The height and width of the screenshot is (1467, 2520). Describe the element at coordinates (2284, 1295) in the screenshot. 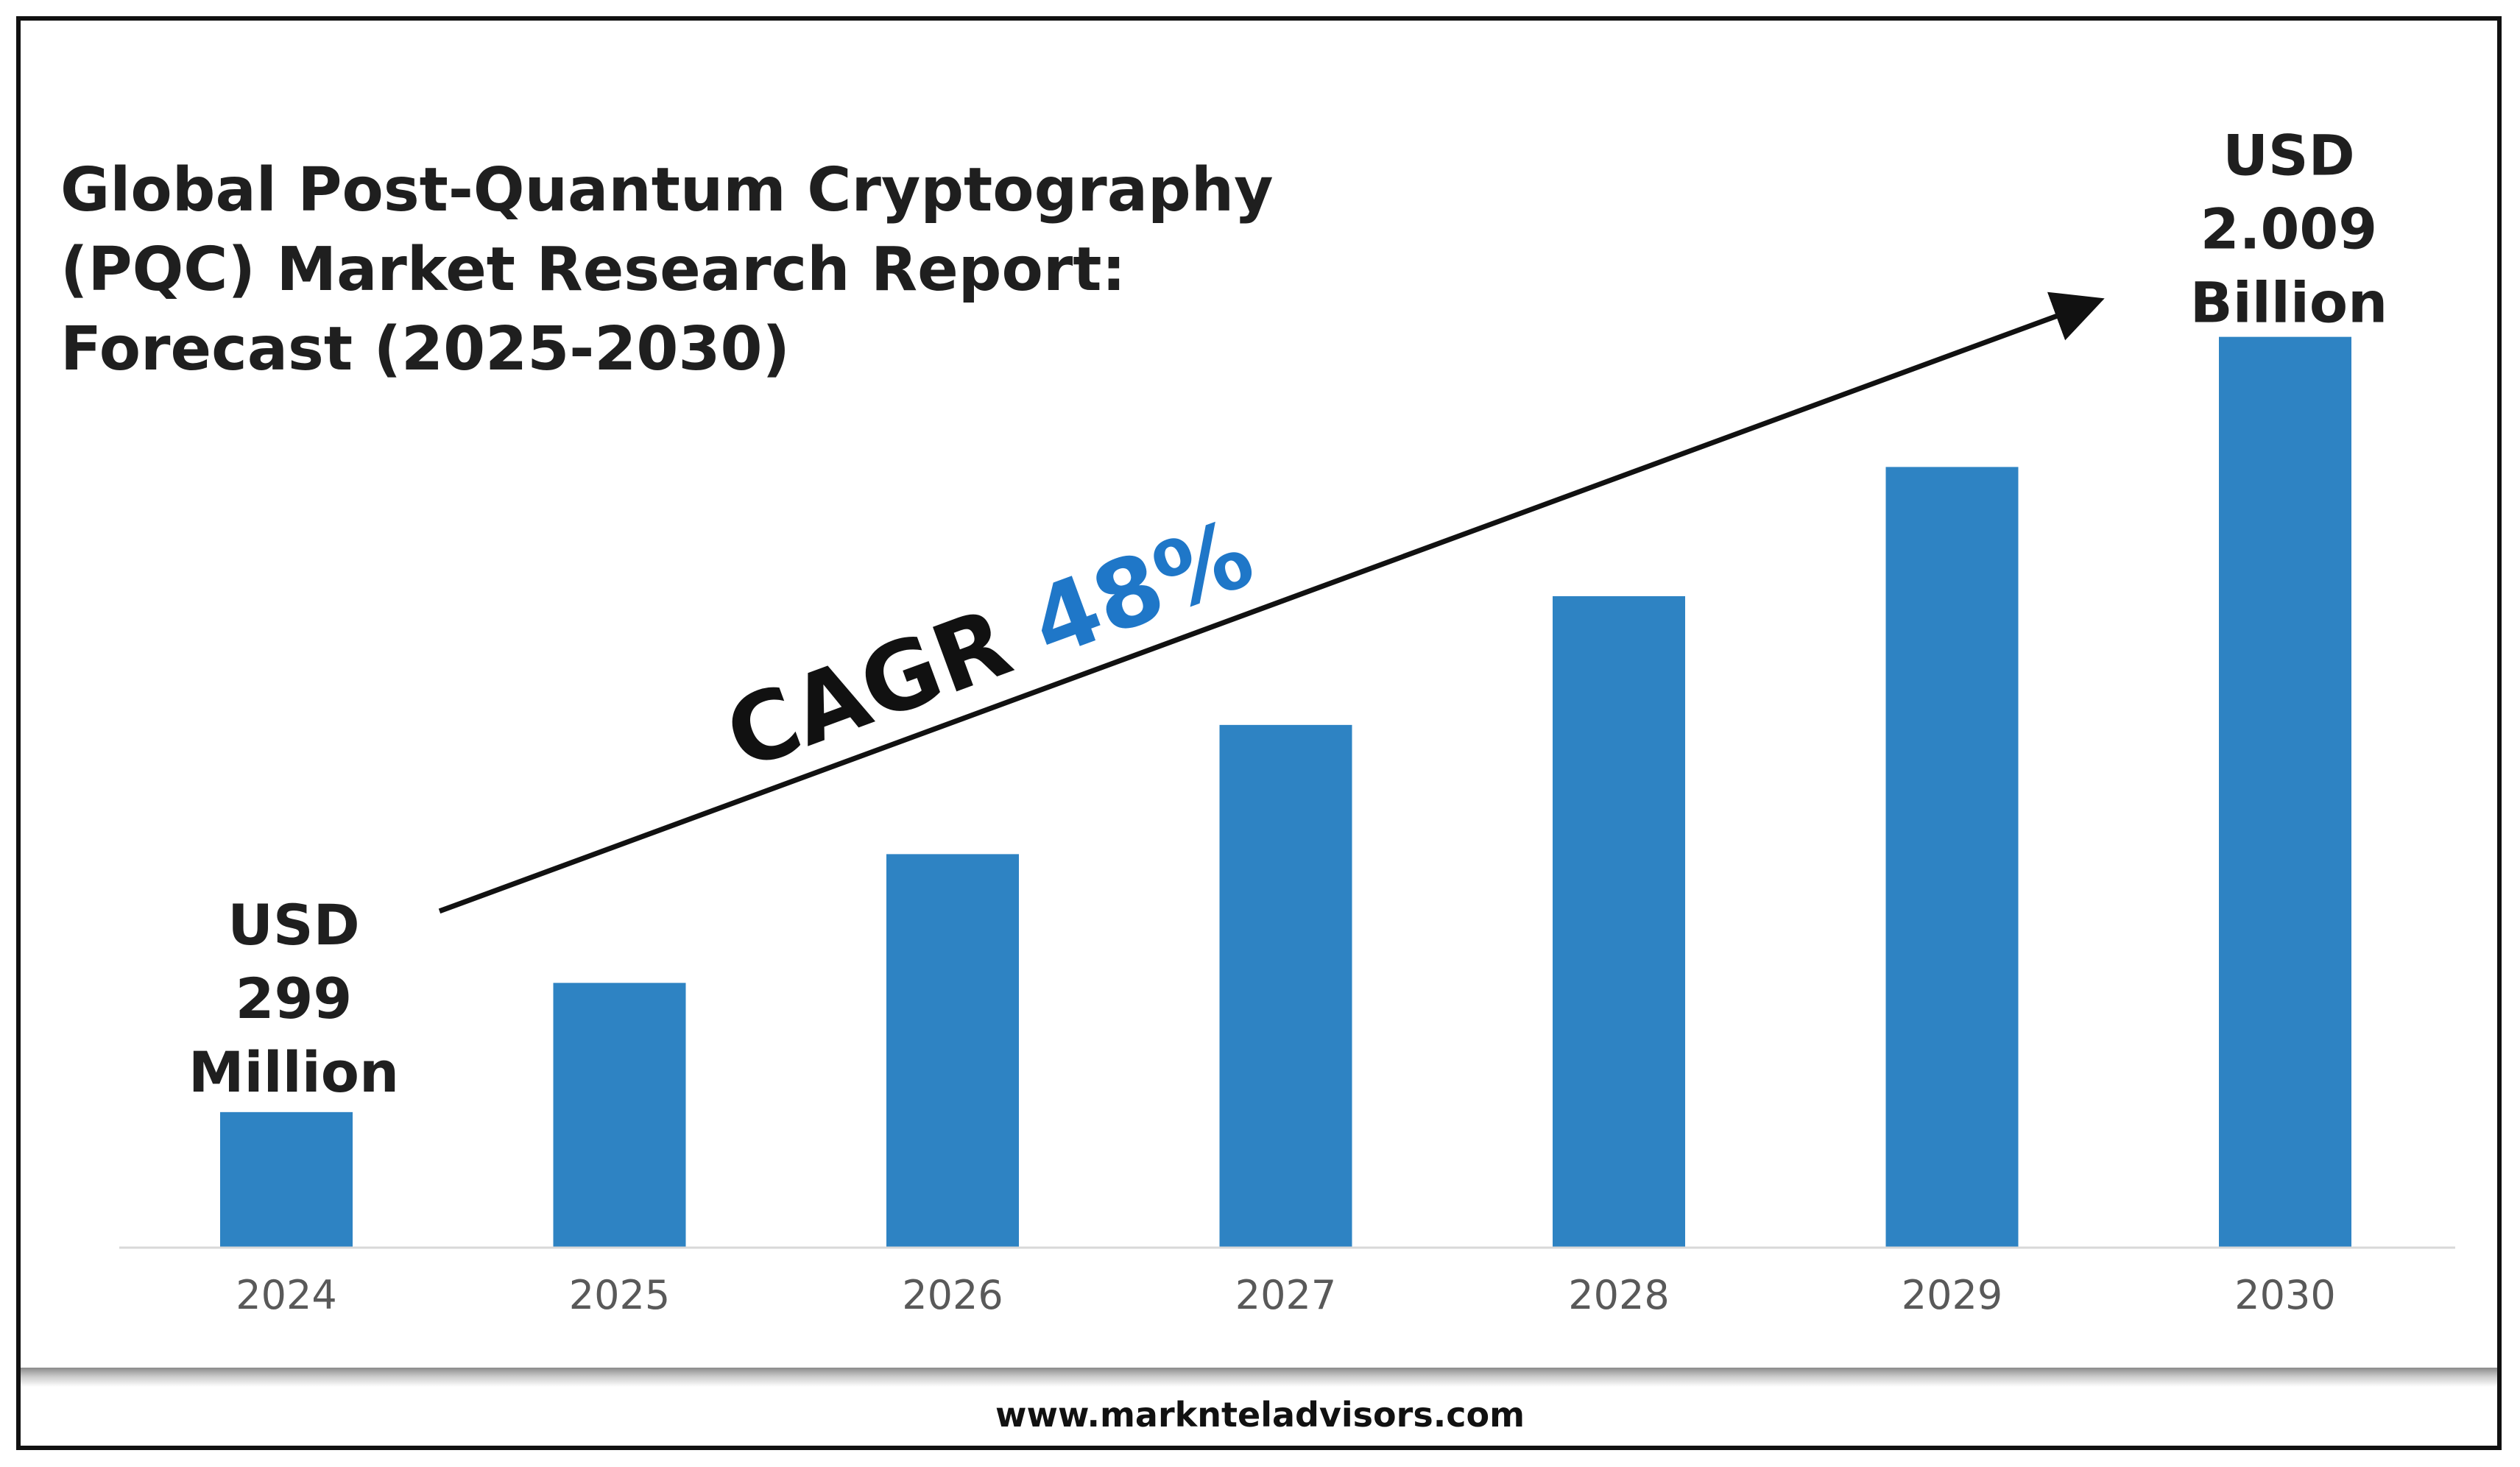

I see `x-tick-label-2030: 2030` at that location.